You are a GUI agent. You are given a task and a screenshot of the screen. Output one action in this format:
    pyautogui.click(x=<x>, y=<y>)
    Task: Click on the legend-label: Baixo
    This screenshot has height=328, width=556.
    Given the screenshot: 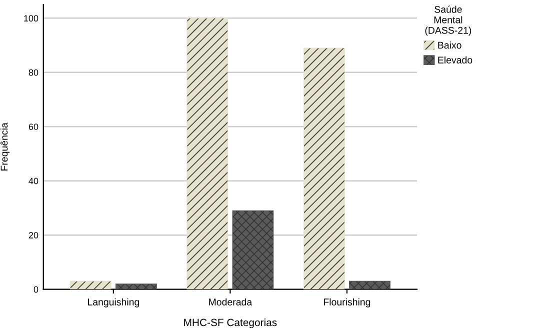 What is the action you would take?
    pyautogui.click(x=450, y=45)
    